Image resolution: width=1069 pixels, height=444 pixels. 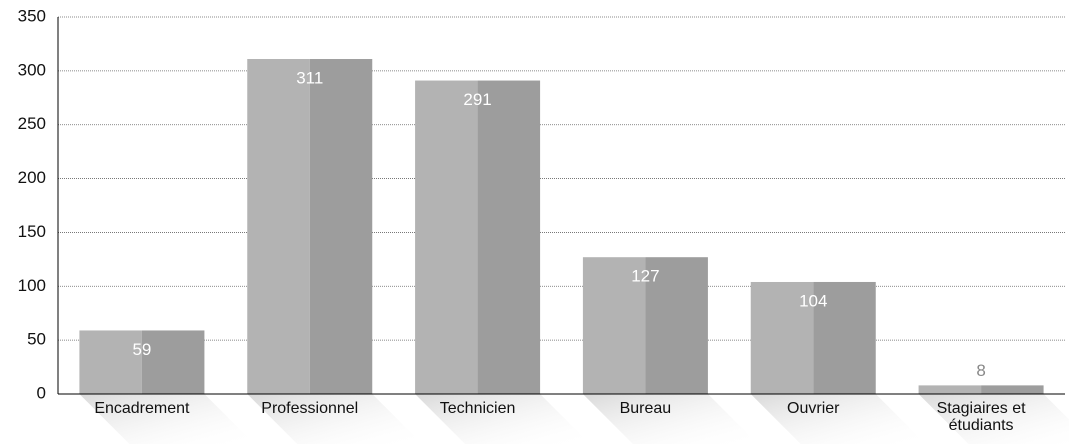 What do you see at coordinates (477, 408) in the screenshot?
I see `x-tick-label: Technicien` at bounding box center [477, 408].